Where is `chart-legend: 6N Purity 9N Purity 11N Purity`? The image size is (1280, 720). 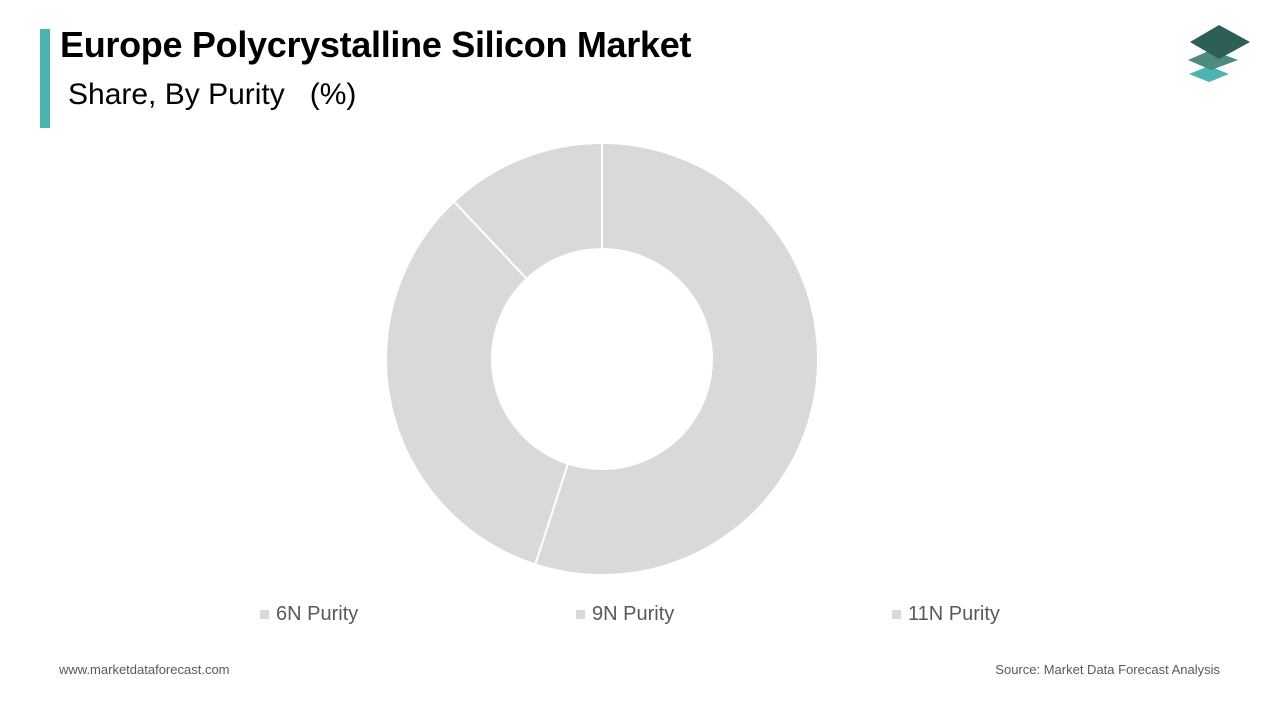
chart-legend: 6N Purity 9N Purity 11N Purity is located at coordinates (640, 615).